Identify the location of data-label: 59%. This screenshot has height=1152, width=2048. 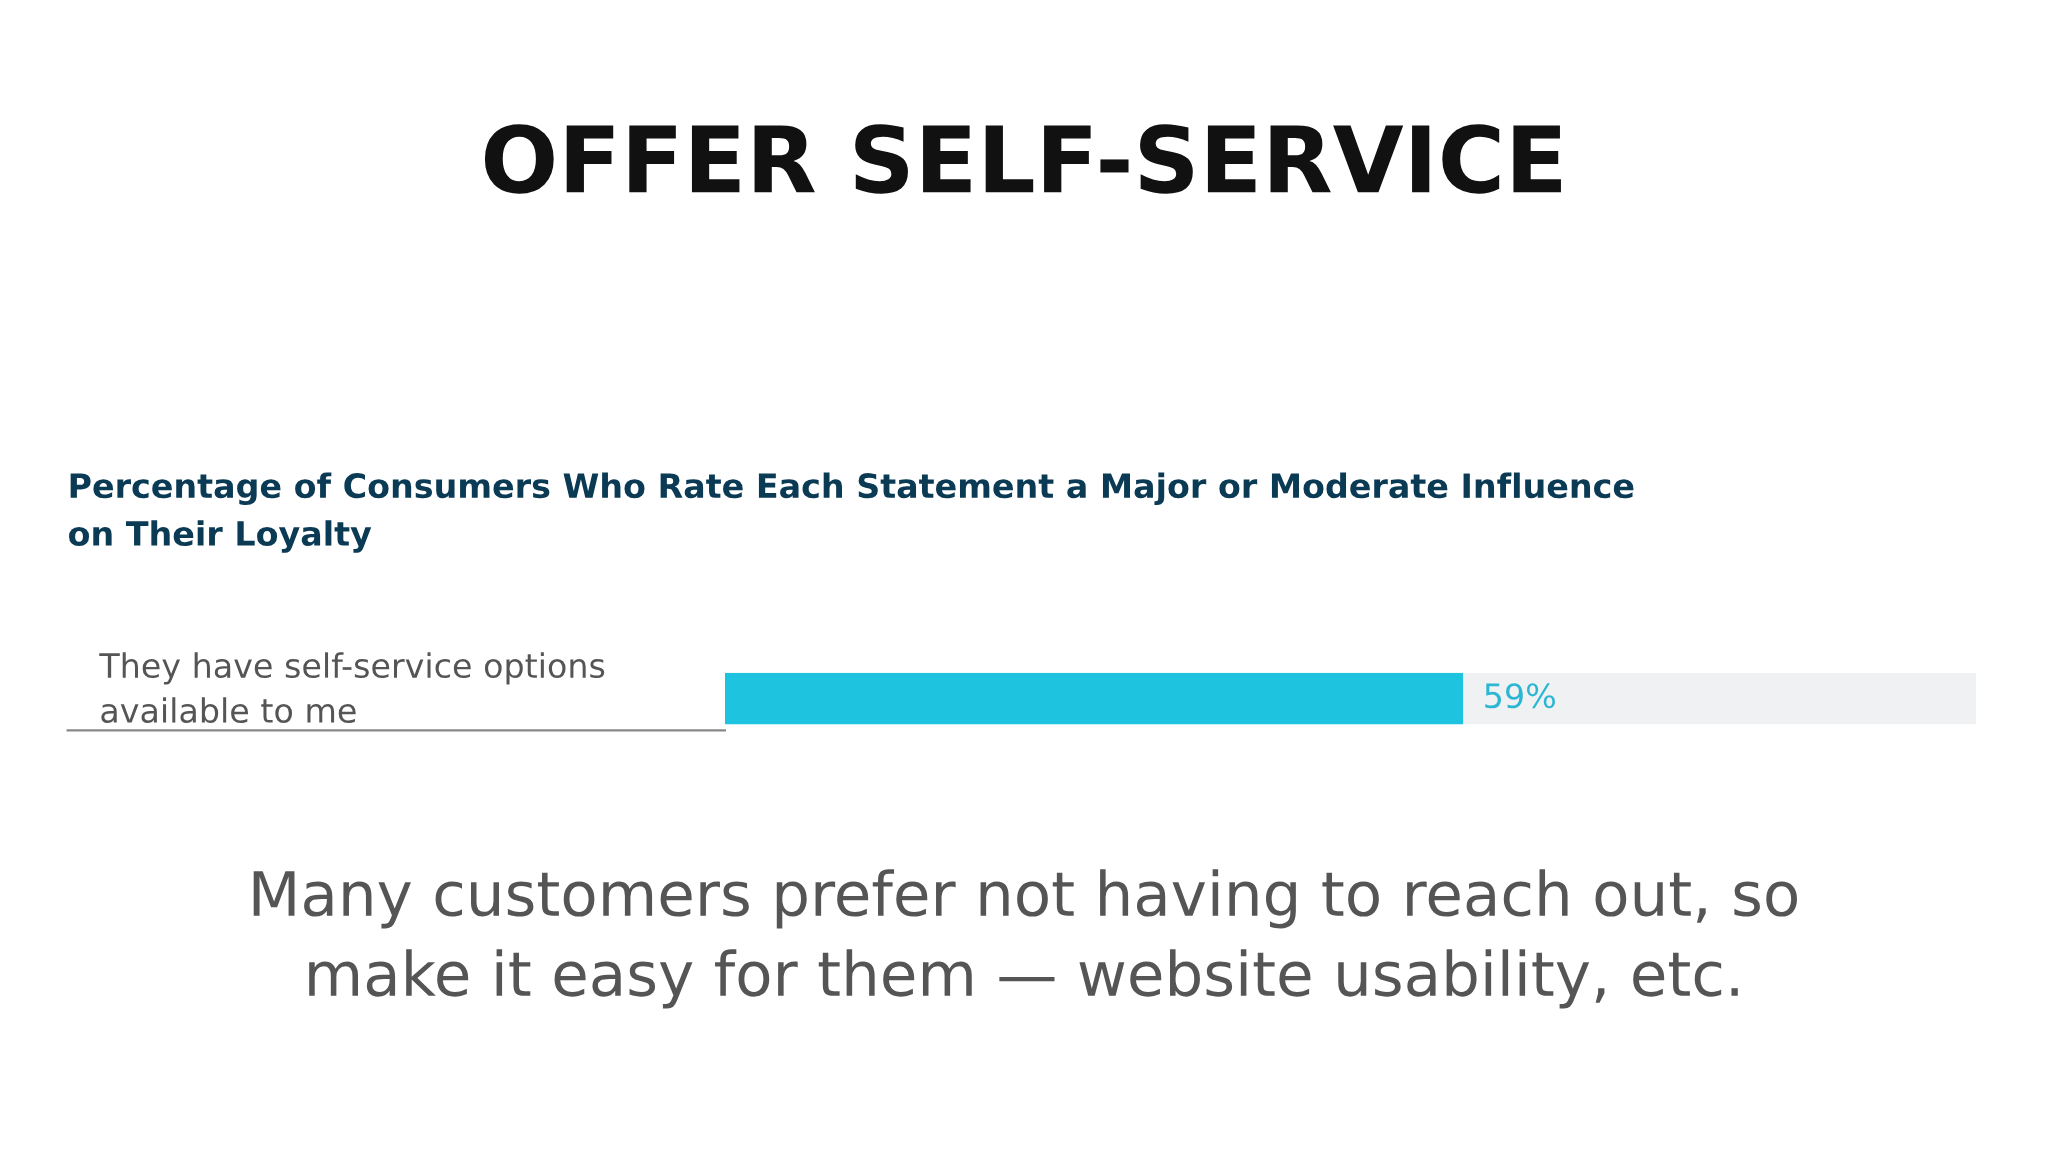
(1520, 696).